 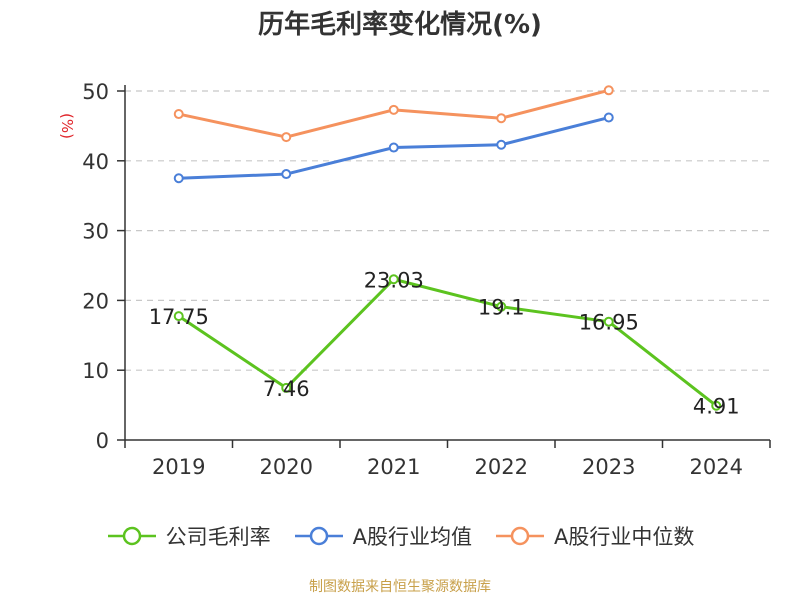 What do you see at coordinates (400, 587) in the screenshot?
I see `source-note: 制图数据来自恒生聚源数据库` at bounding box center [400, 587].